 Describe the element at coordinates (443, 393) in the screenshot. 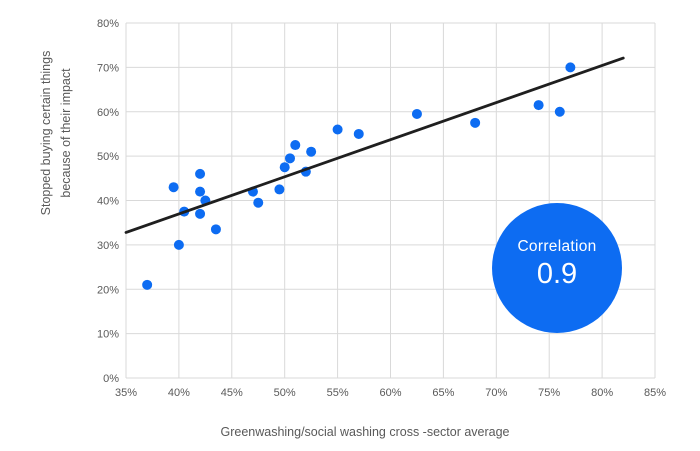

I see `x-tick-label: 65%` at that location.